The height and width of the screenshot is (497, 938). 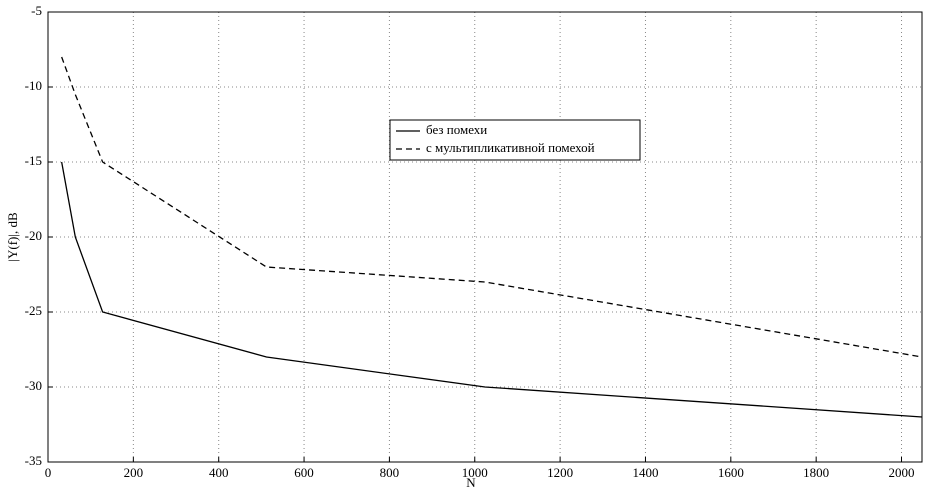 What do you see at coordinates (475, 472) in the screenshot?
I see `x-tick-label: 1000` at bounding box center [475, 472].